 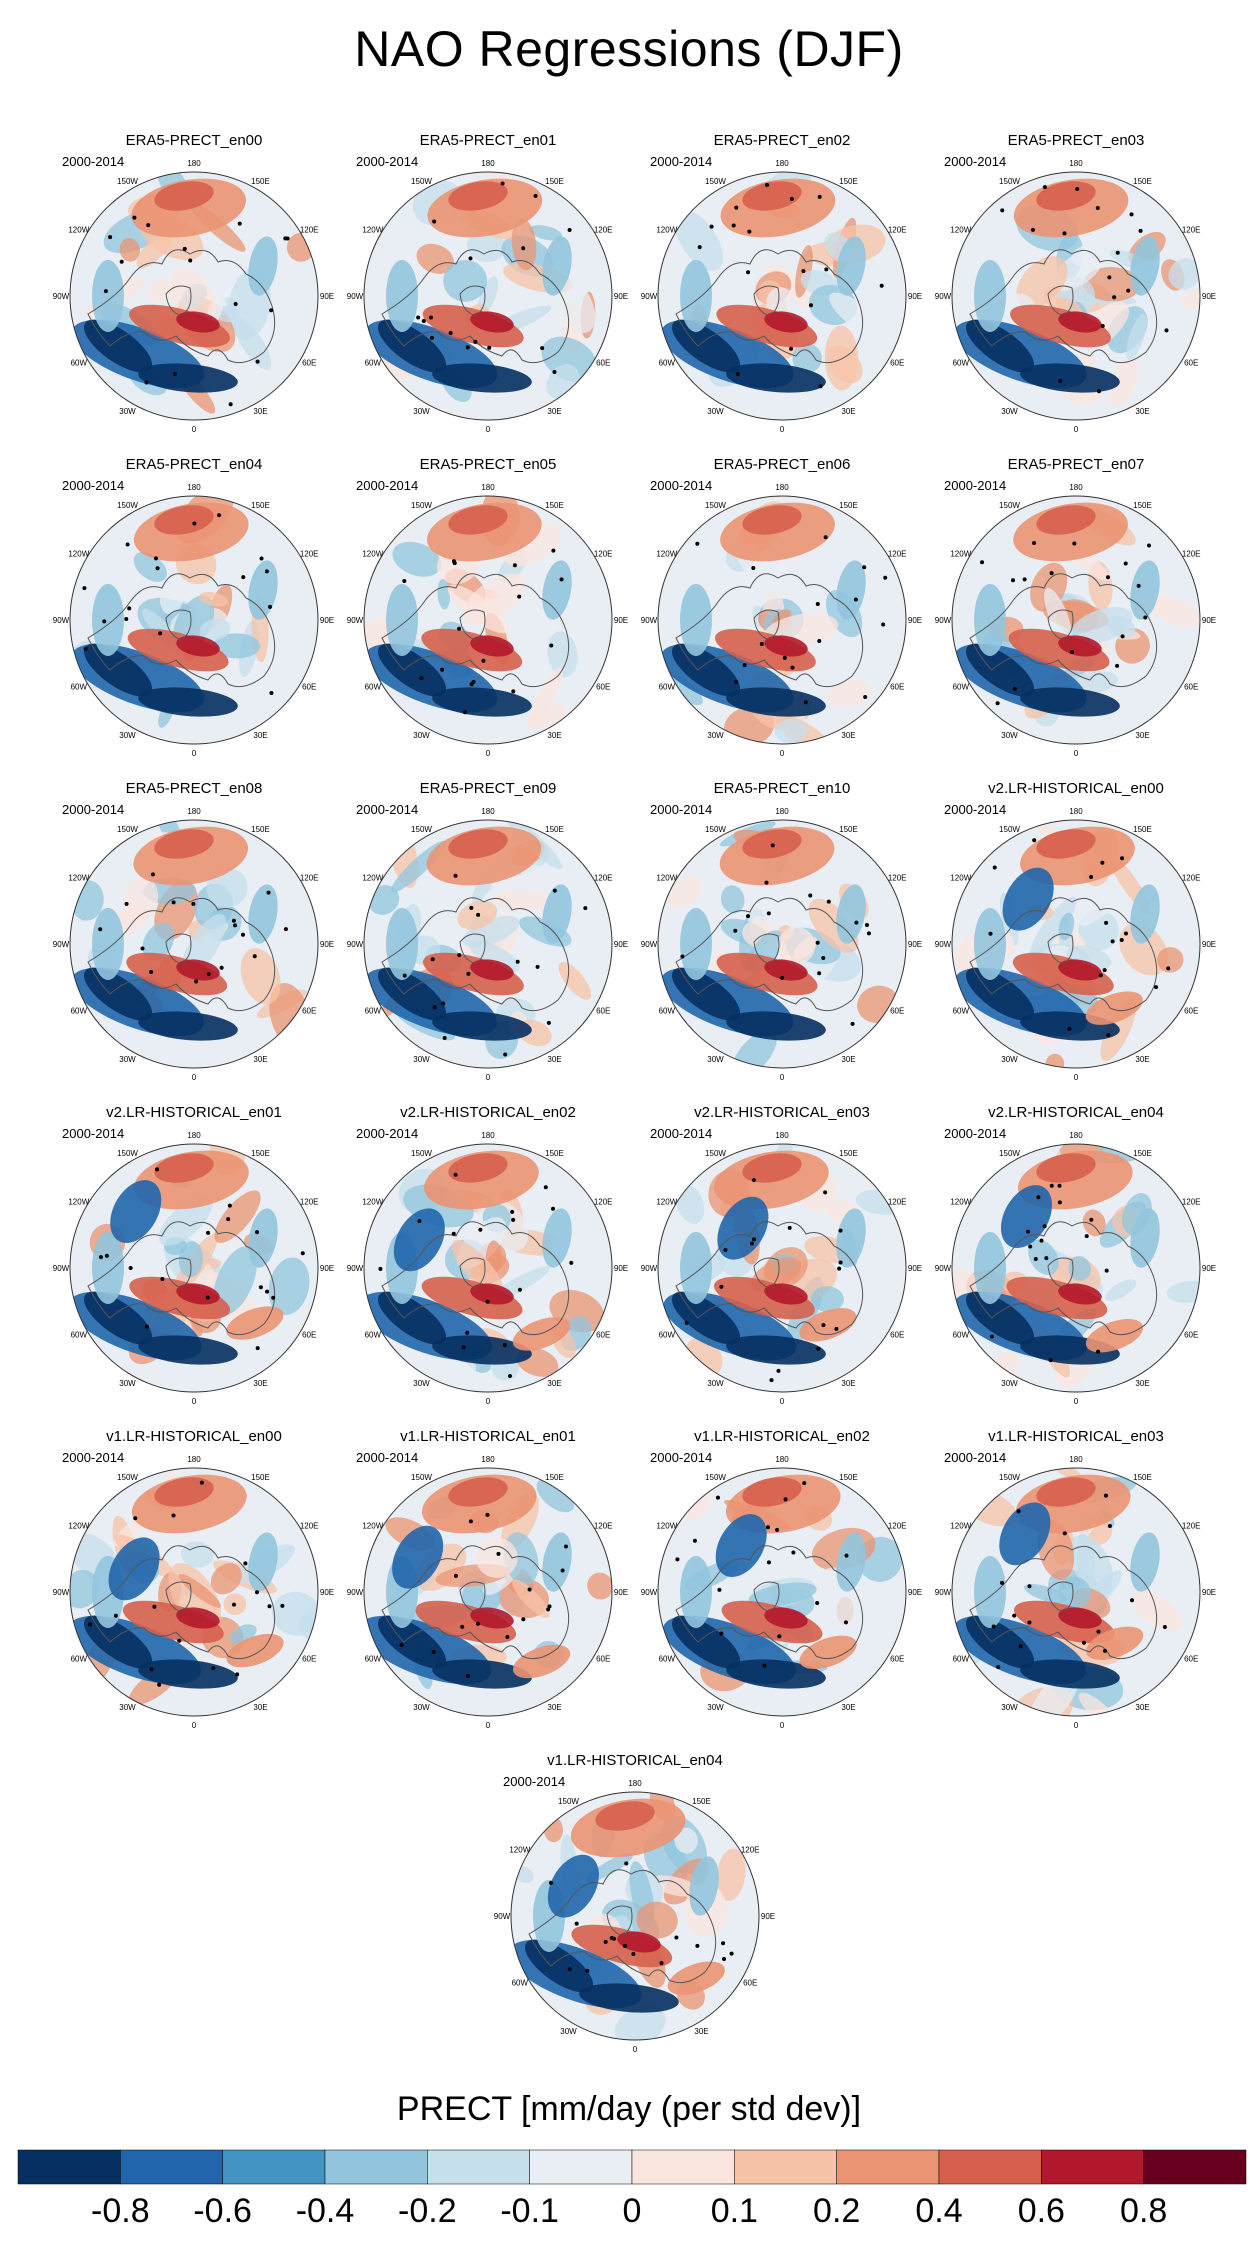 I want to click on longitude-label: 90W, so click(x=61, y=296).